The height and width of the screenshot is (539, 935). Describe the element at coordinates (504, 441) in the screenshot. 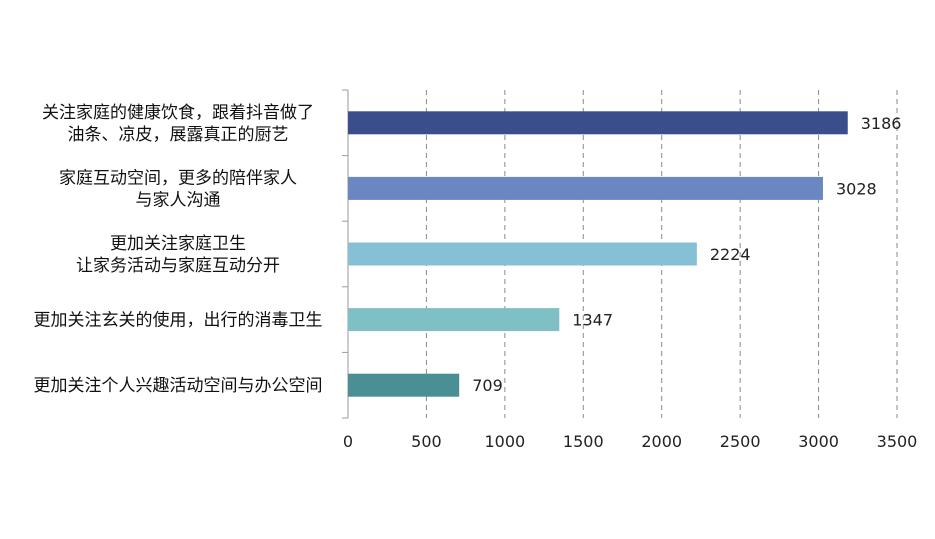

I see `x-tick-label: 1000` at that location.